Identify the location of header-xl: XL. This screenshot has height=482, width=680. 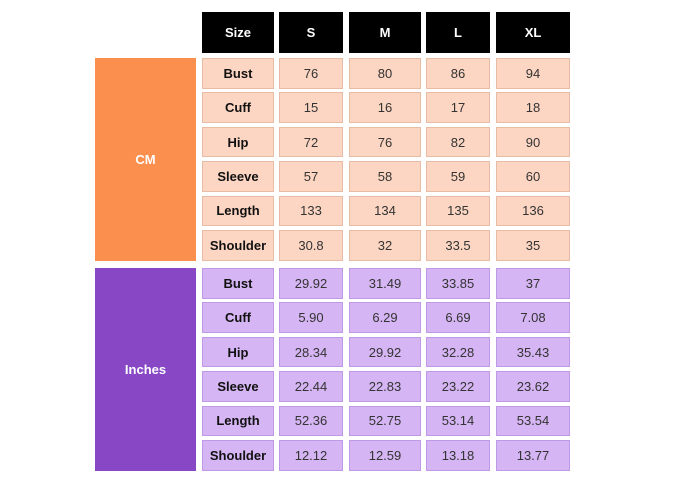
(533, 32).